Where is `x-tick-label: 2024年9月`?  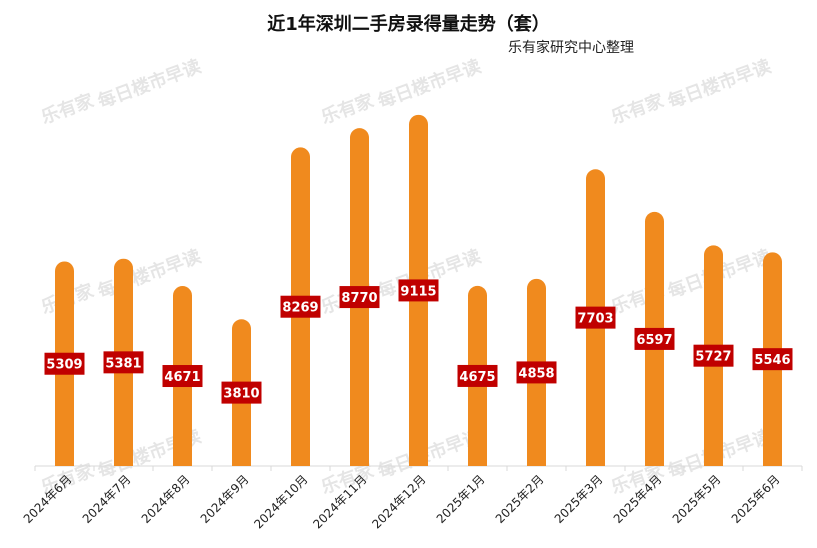
x-tick-label: 2024年9月 is located at coordinates (225, 499).